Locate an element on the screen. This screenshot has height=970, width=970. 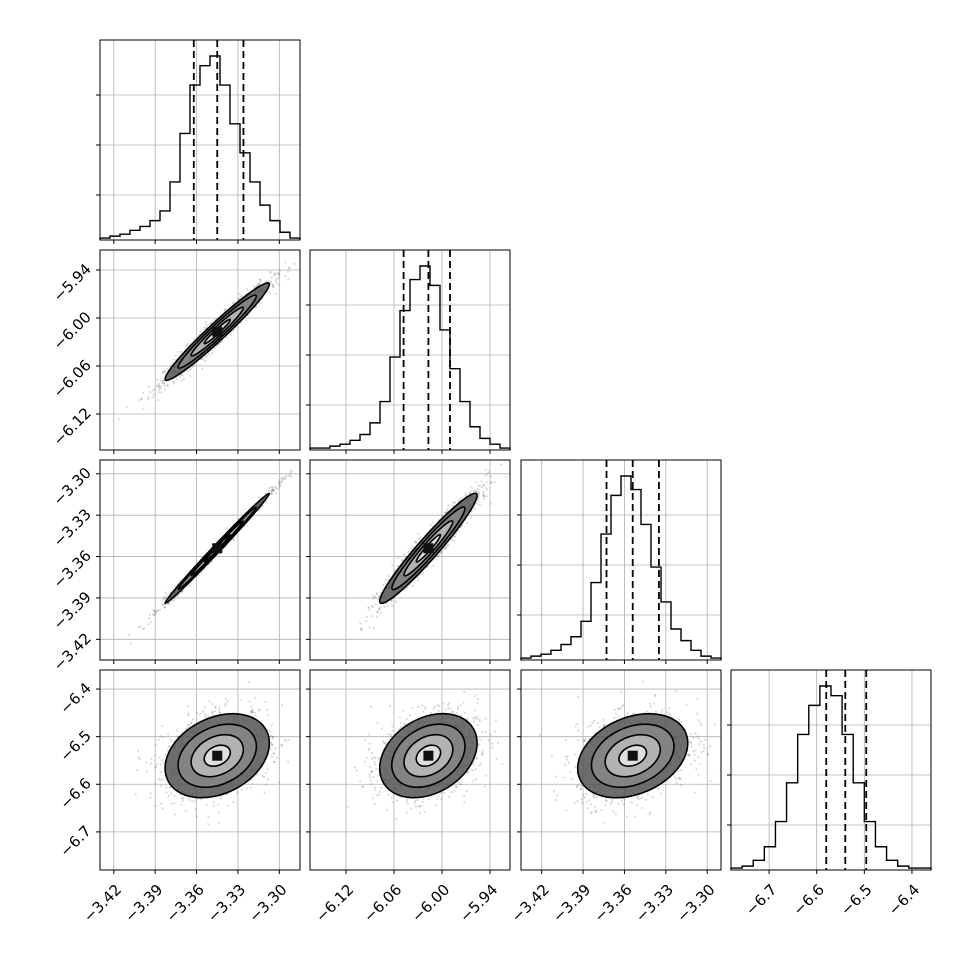
y-tick-label-2-0: −3.42 is located at coordinates (72, 651).